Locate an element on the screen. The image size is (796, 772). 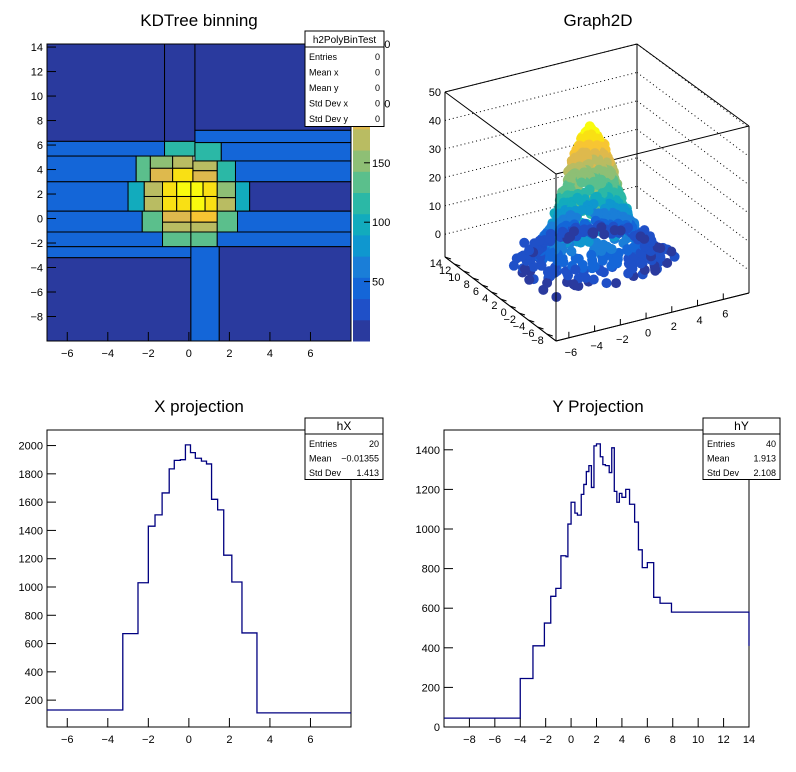
colorbar-tick-label: 150 is located at coordinates (381, 164).